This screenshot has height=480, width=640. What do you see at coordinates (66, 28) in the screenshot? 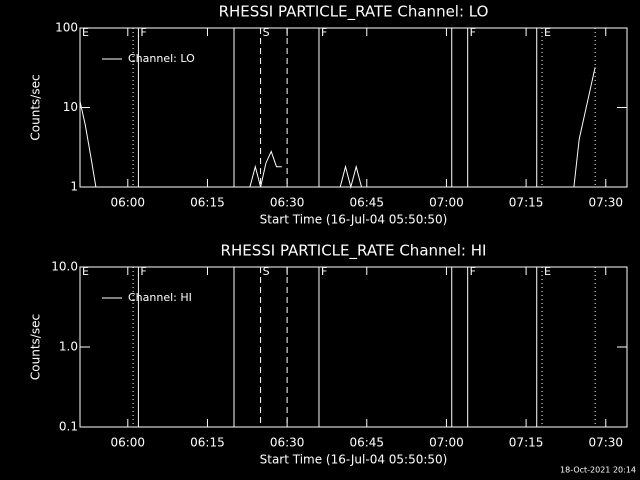
I see `y-tick-label: 100` at bounding box center [66, 28].